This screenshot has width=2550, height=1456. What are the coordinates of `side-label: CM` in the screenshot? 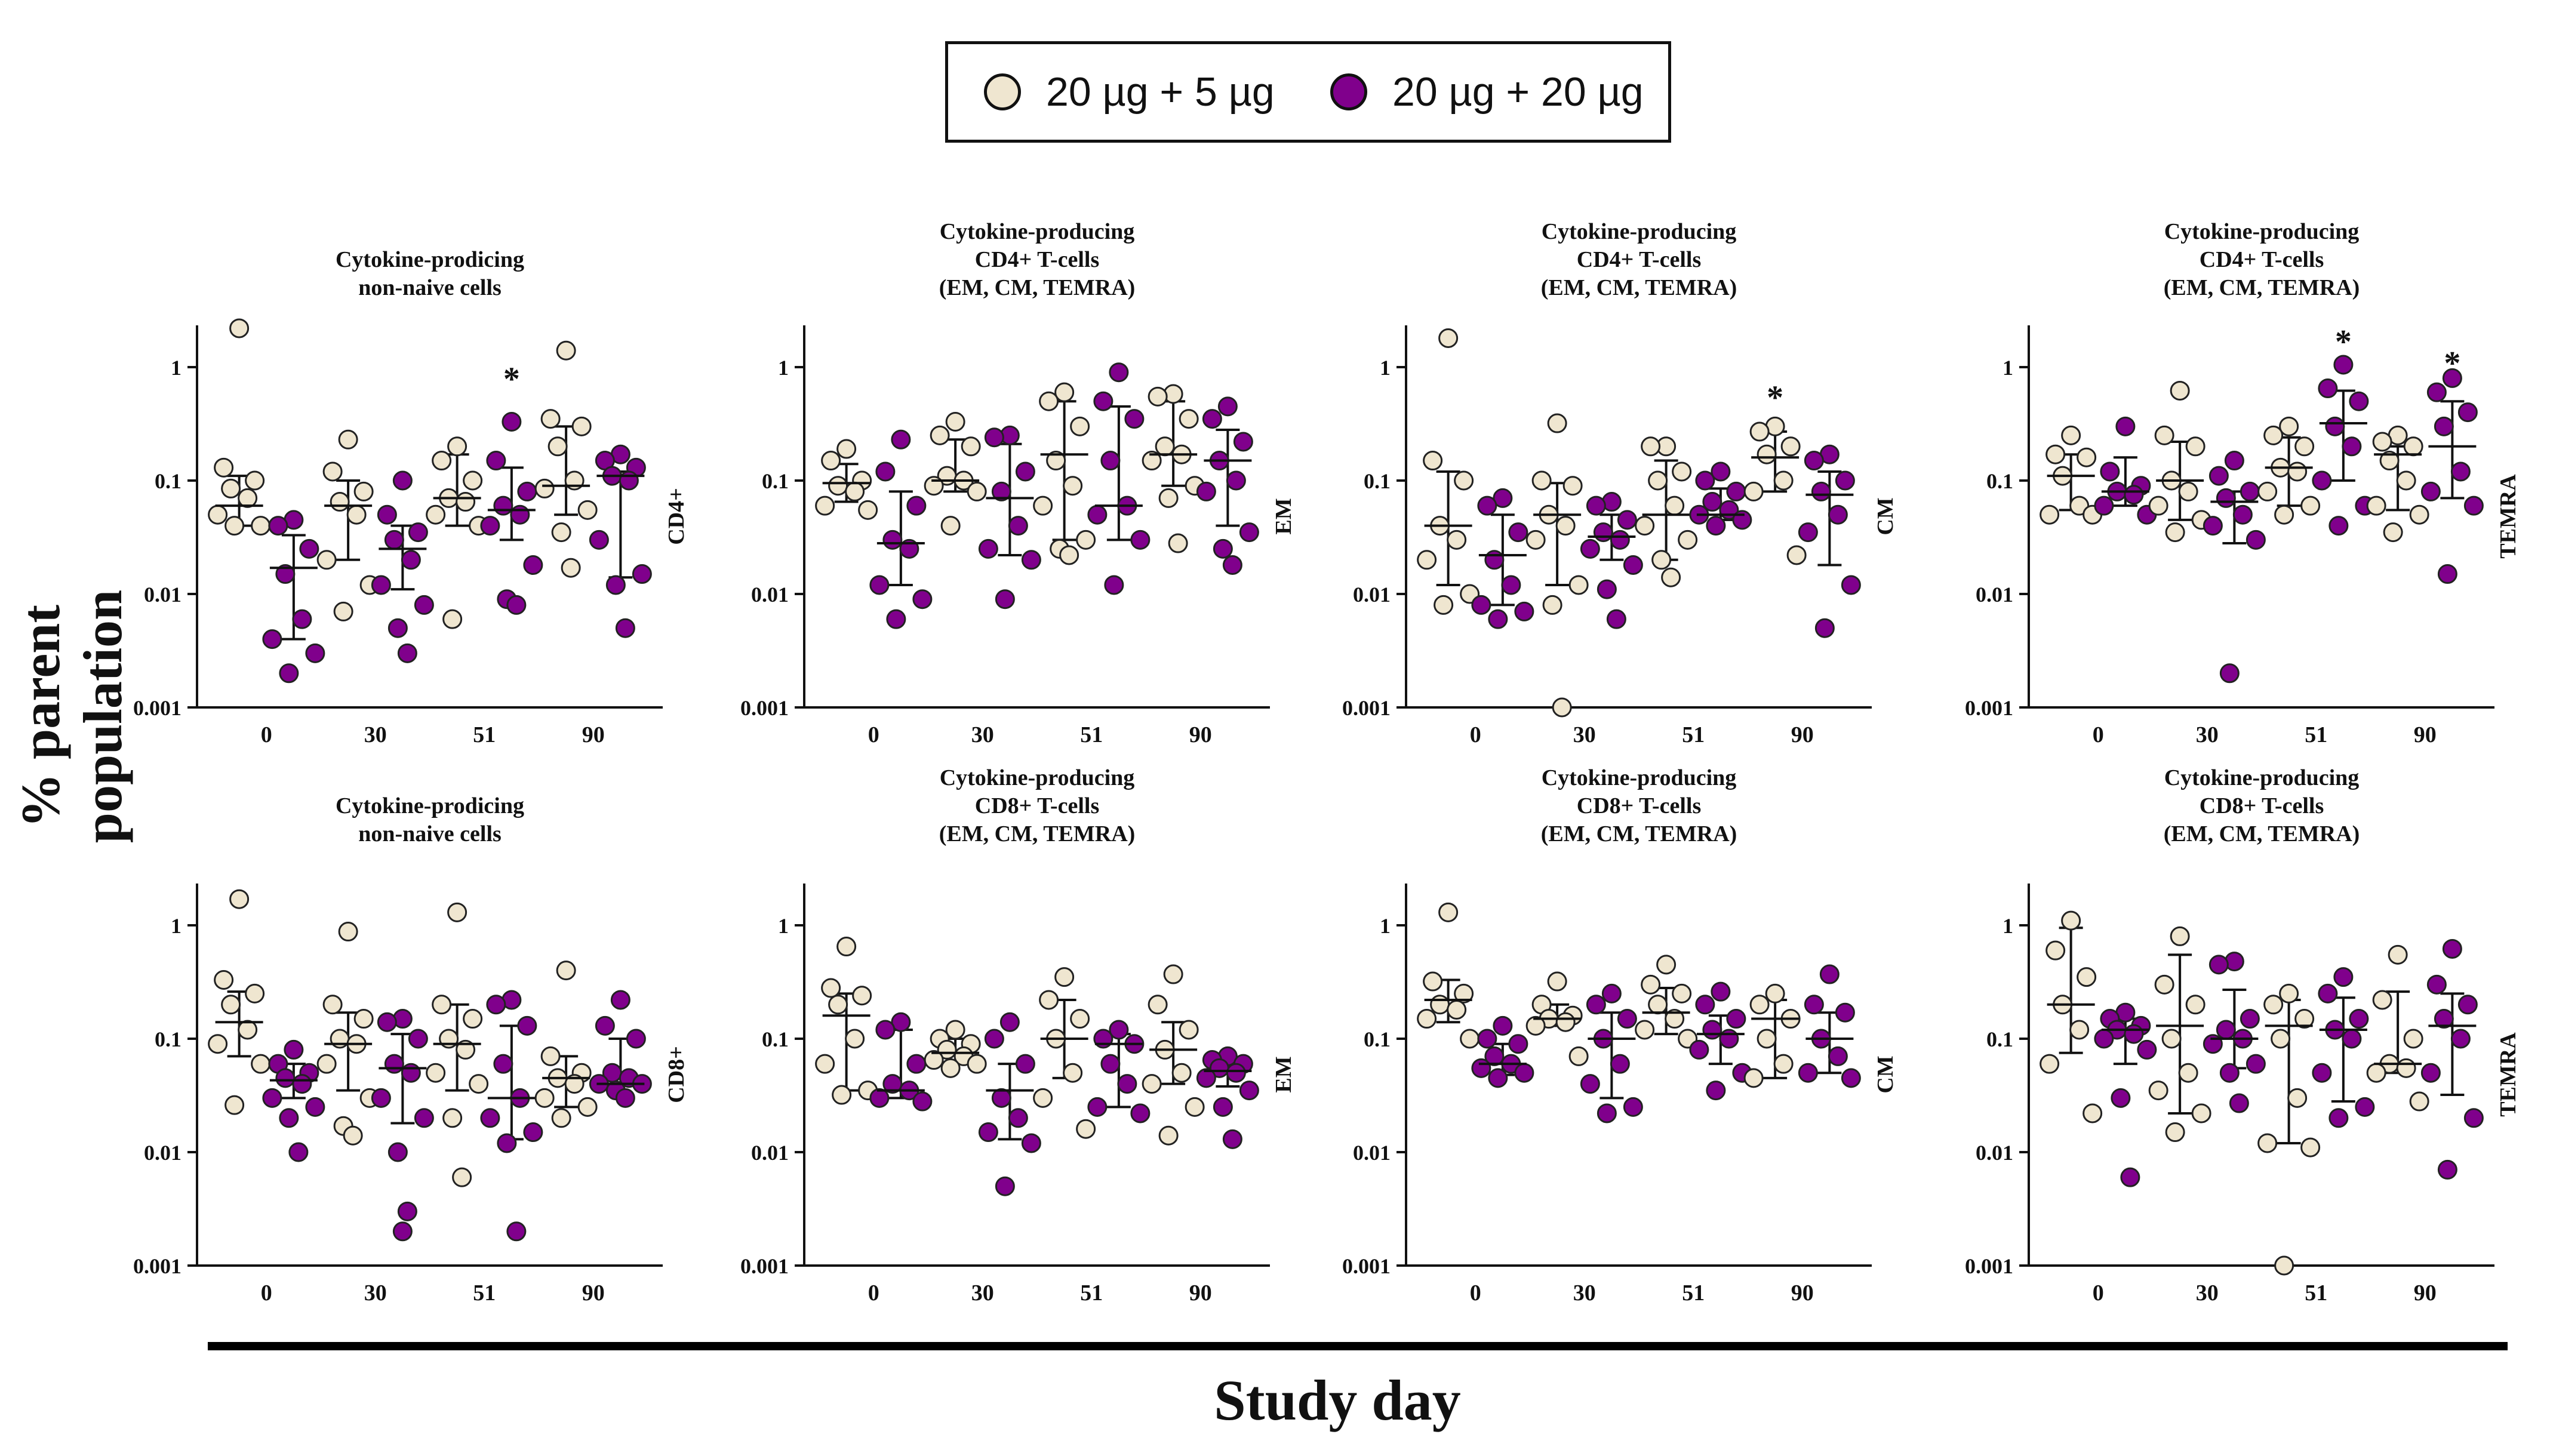 It's located at (1885, 1074).